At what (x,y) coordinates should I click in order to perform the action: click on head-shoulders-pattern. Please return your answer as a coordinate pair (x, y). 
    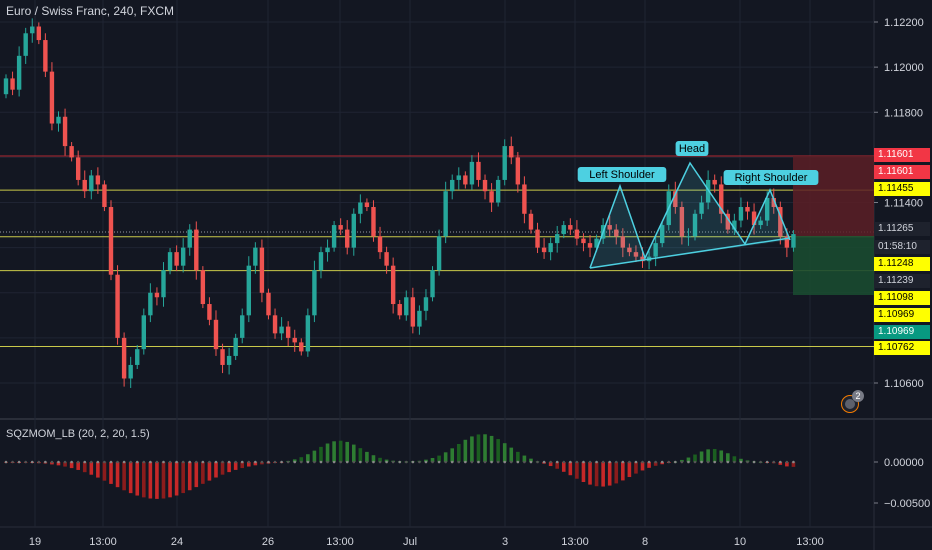
    Looking at the image, I should click on (690, 215).